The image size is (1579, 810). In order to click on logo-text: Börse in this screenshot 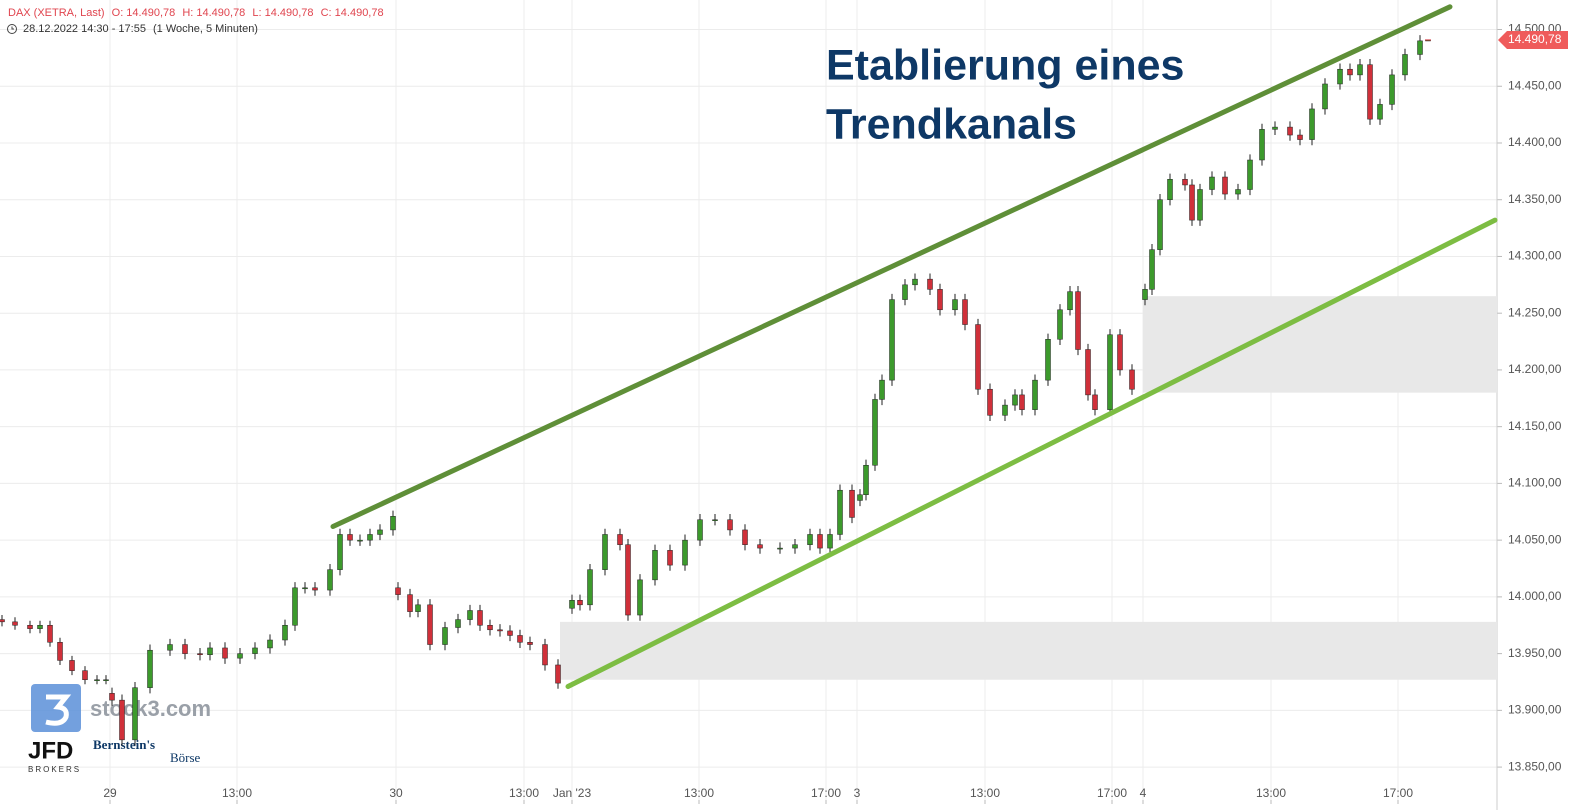, I will do `click(185, 757)`.